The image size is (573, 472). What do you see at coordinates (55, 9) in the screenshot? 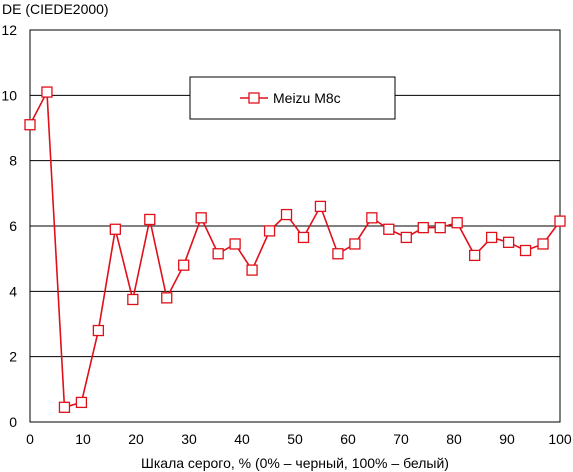
I see `y-axis-label: DE (CIEDE2000)` at bounding box center [55, 9].